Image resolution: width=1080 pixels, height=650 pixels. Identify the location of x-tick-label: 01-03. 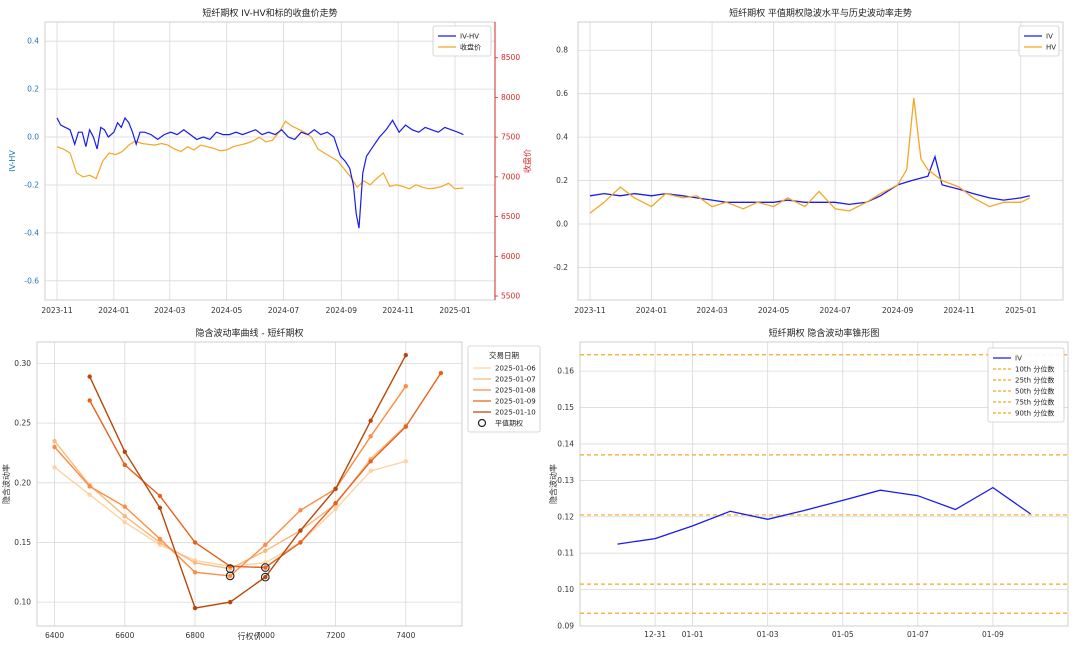
(768, 634).